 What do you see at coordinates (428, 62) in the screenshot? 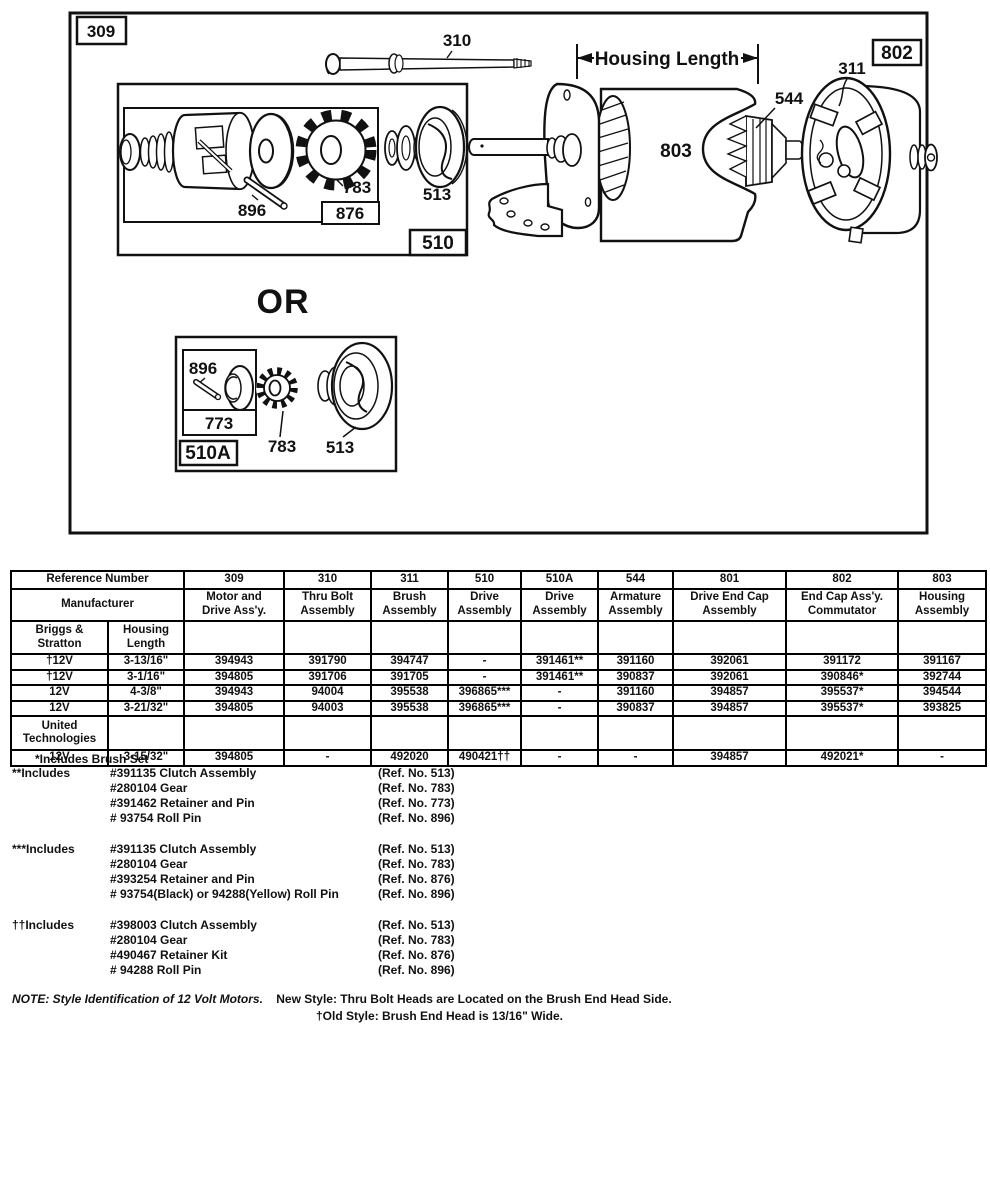
I see `thru-bolt-drawing` at bounding box center [428, 62].